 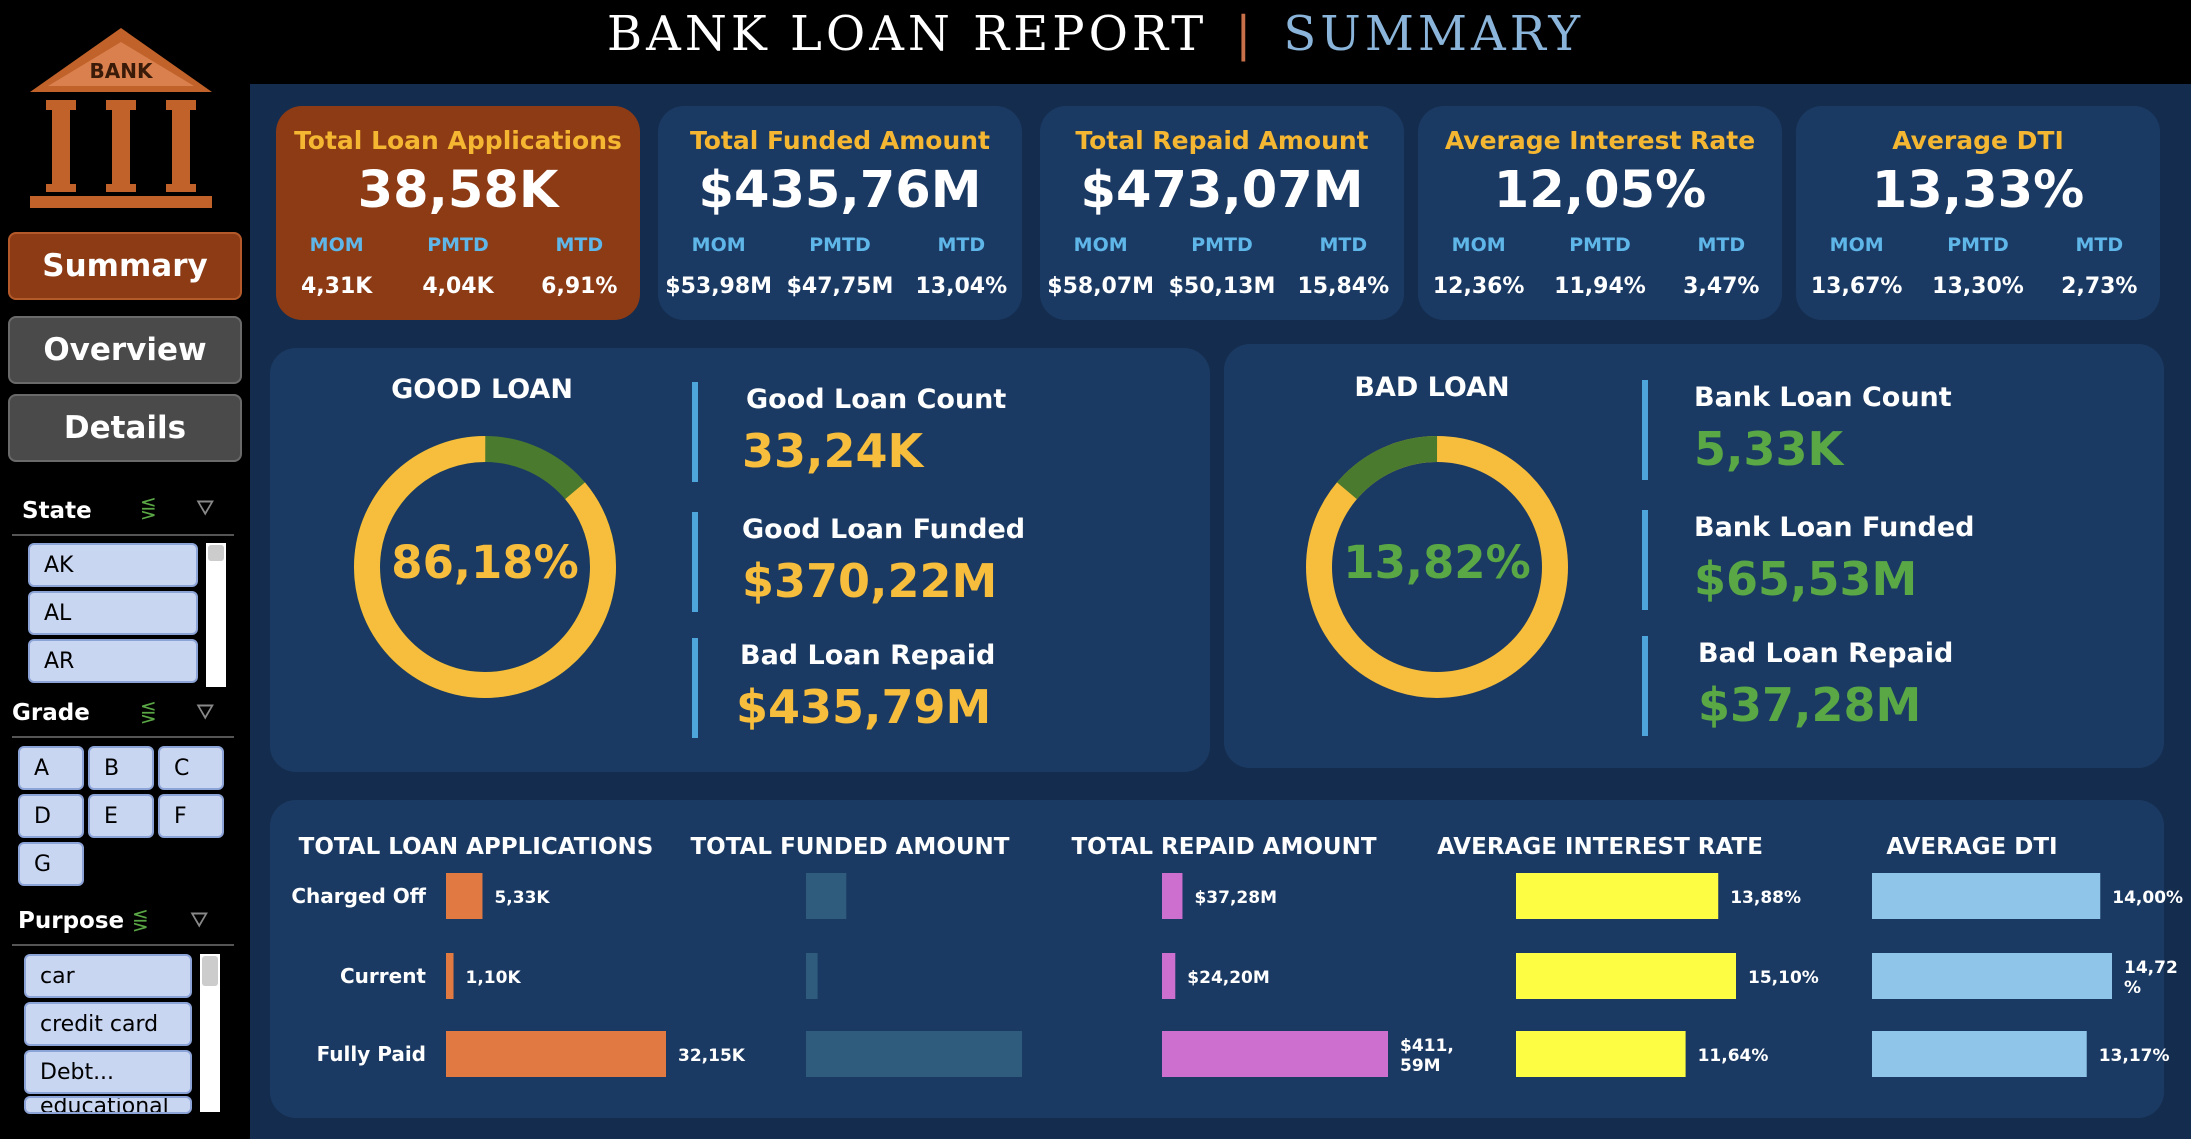 What do you see at coordinates (1806, 579) in the screenshot?
I see `metric-value: $65,53M` at bounding box center [1806, 579].